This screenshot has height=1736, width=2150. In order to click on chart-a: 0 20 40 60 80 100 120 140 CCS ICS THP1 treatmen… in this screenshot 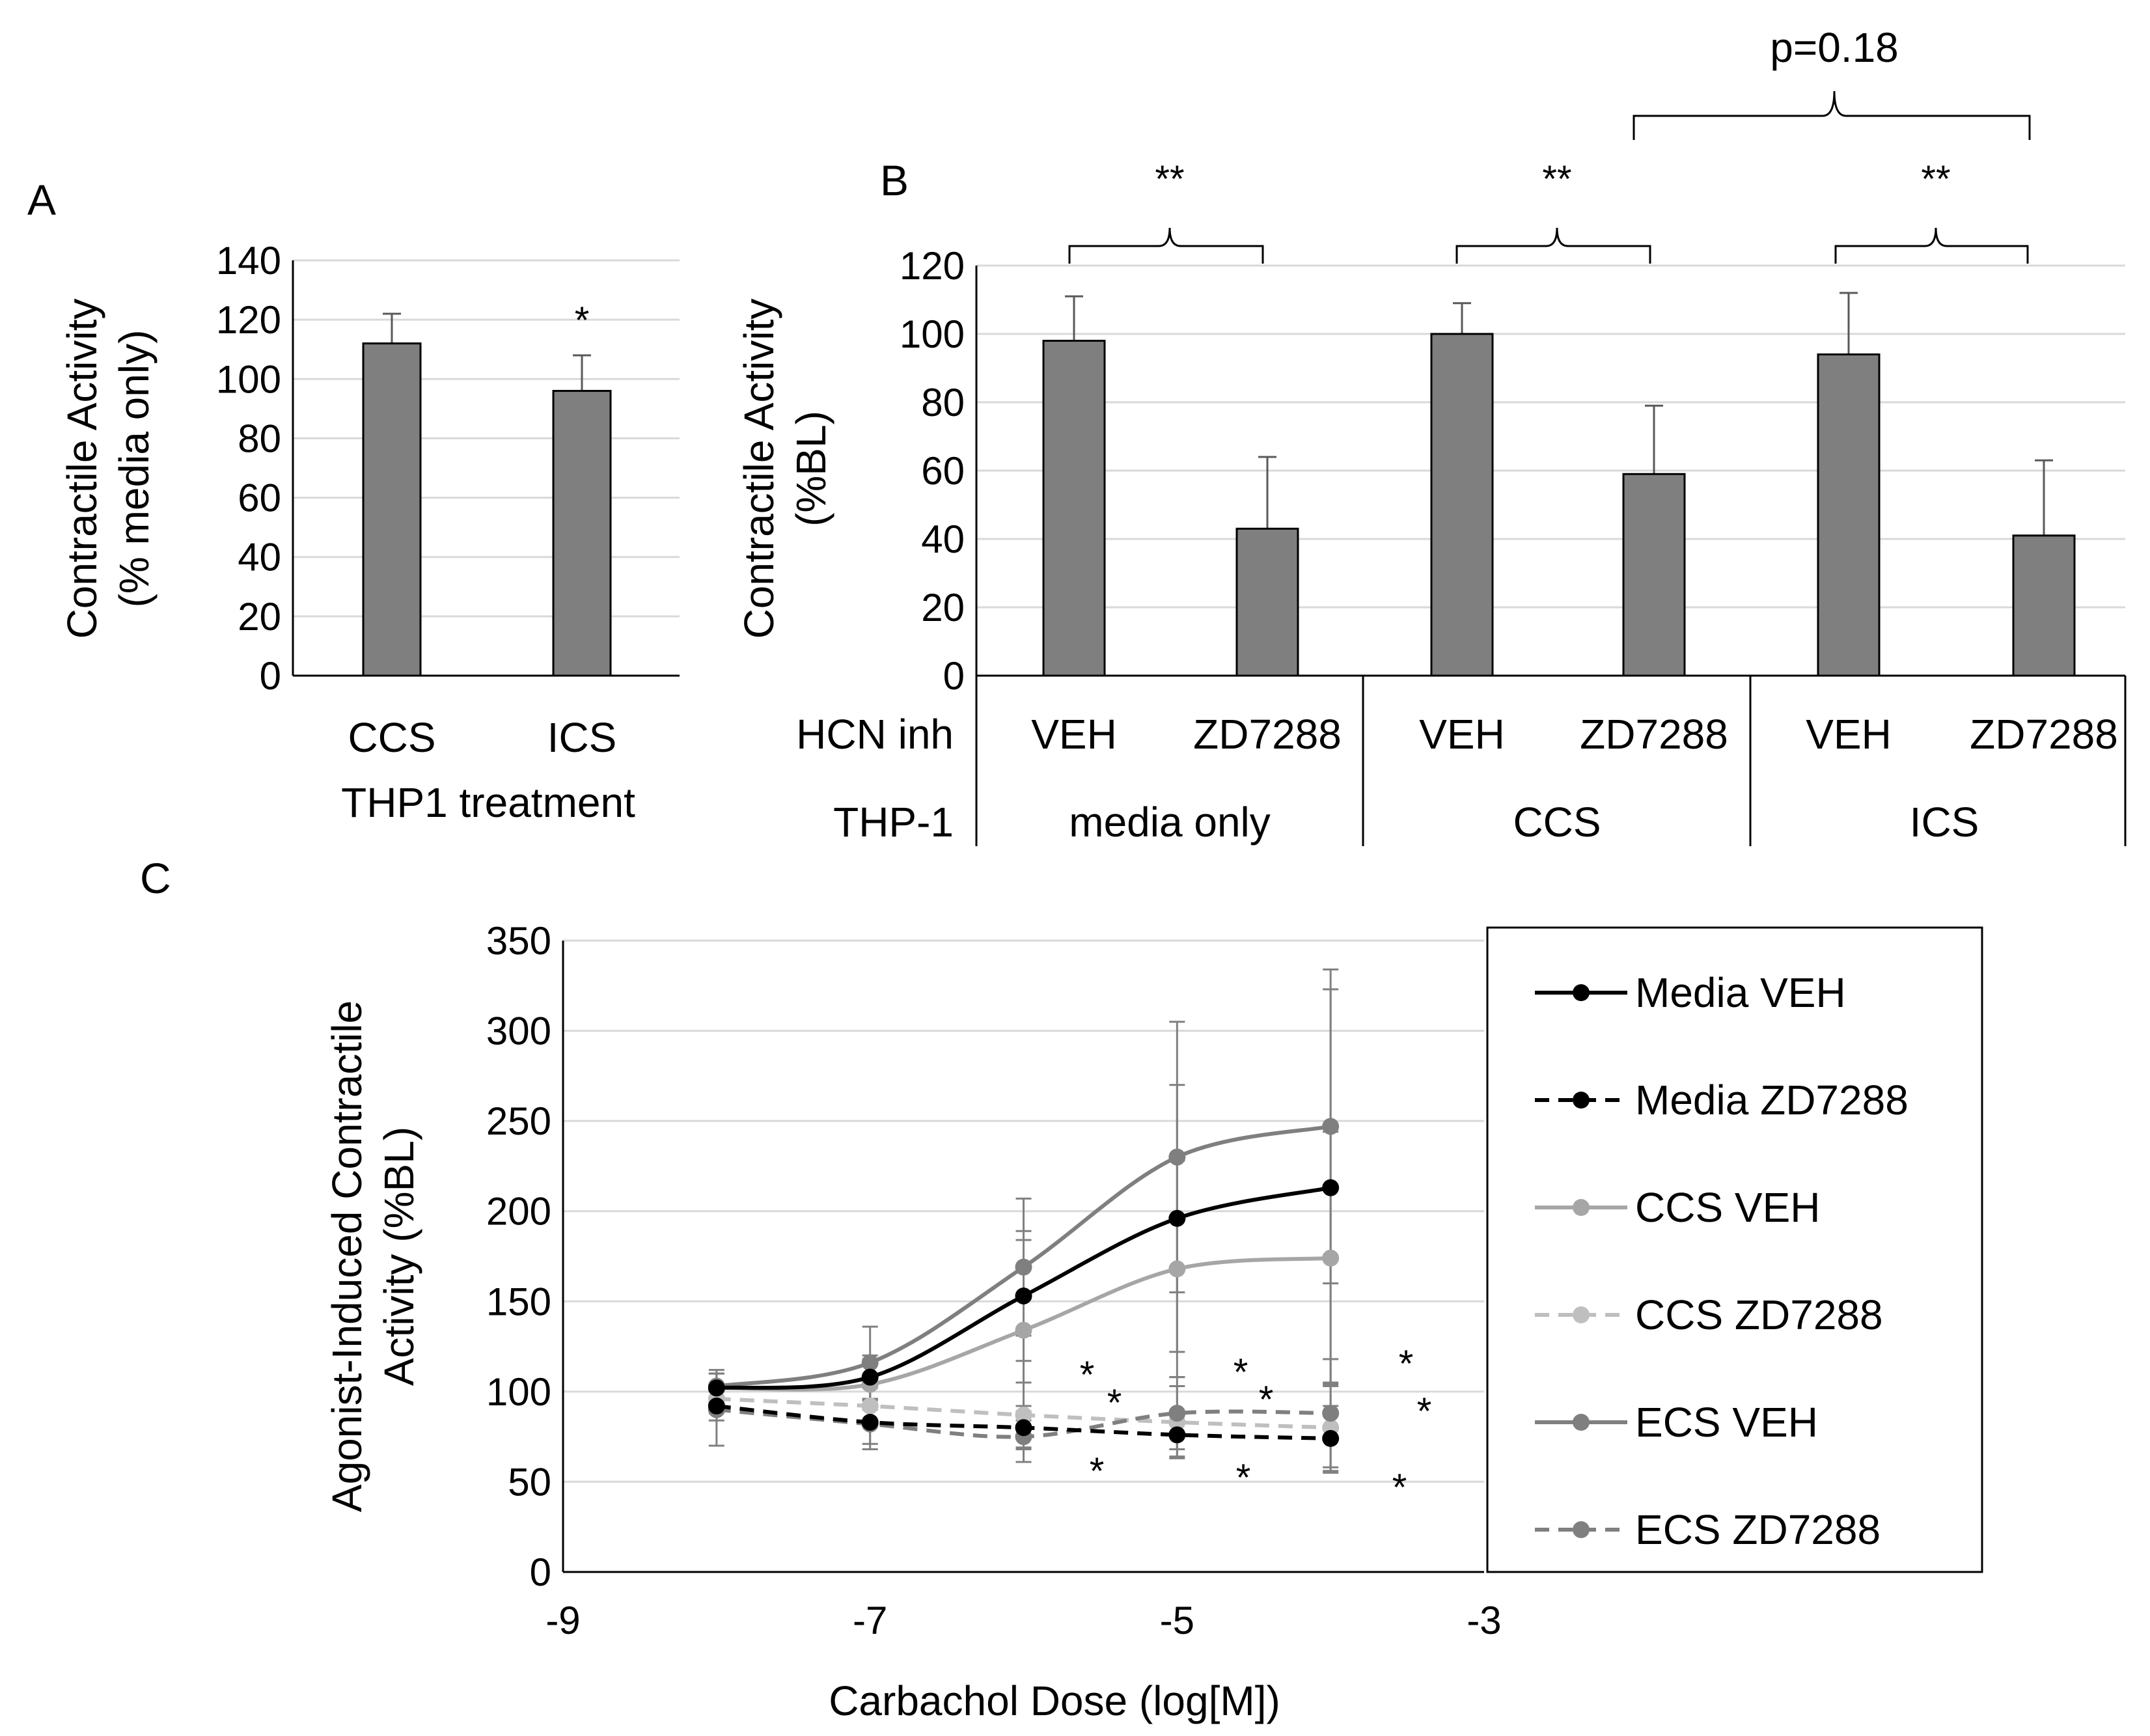, I will do `click(369, 532)`.